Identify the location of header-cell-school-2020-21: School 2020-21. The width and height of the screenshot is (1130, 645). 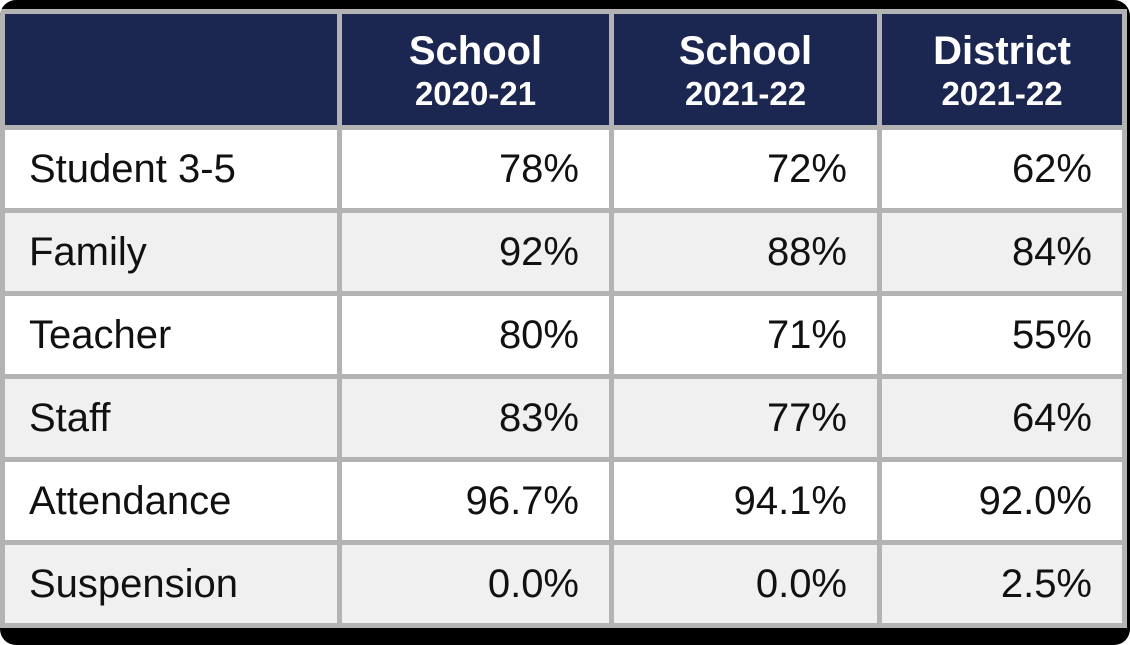
(475, 69).